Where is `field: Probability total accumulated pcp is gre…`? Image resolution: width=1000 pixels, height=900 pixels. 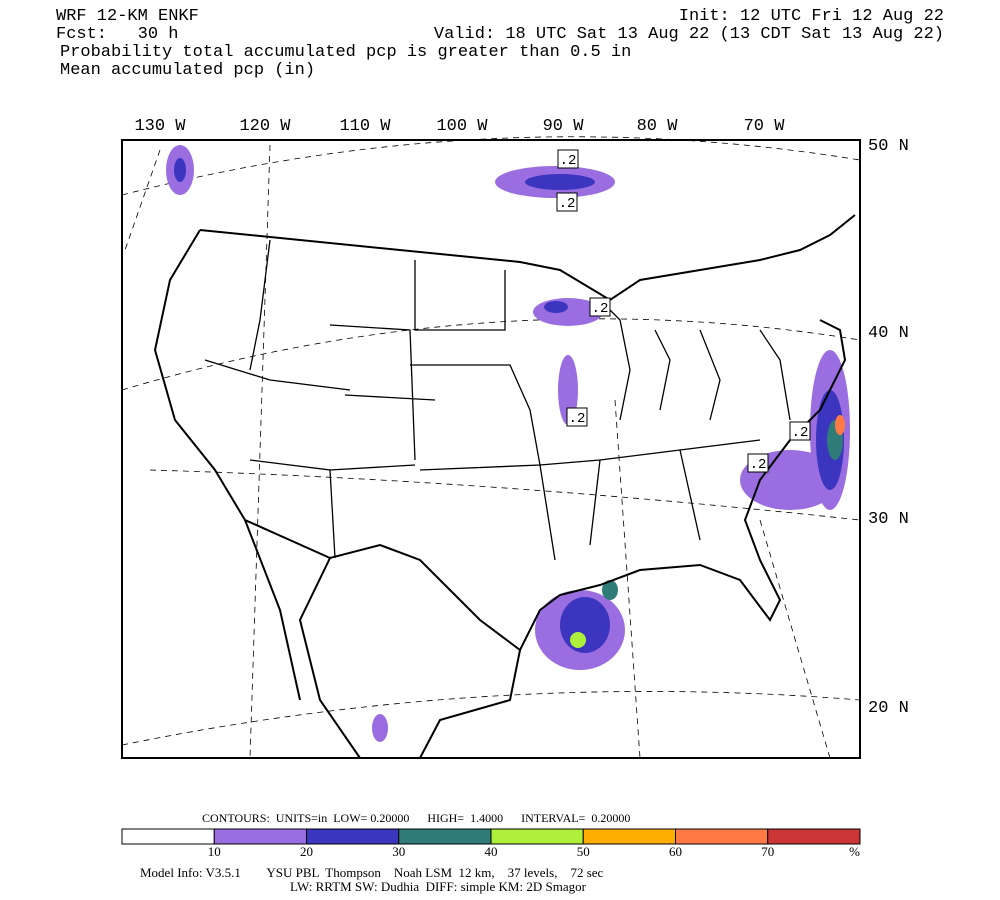
field: Probability total accumulated pcp is gre… is located at coordinates (345, 52).